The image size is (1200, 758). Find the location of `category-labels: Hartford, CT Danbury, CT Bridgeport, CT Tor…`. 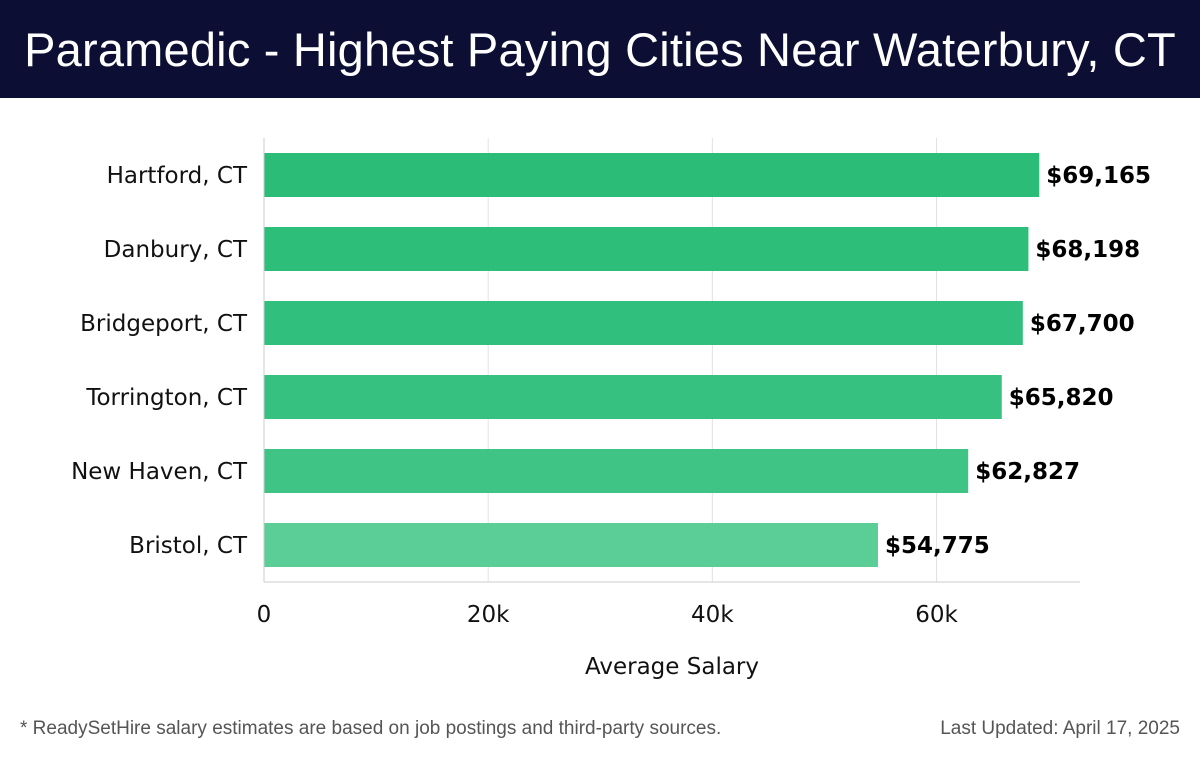

category-labels: Hartford, CT Danbury, CT Bridgeport, CT Tor… is located at coordinates (159, 361).